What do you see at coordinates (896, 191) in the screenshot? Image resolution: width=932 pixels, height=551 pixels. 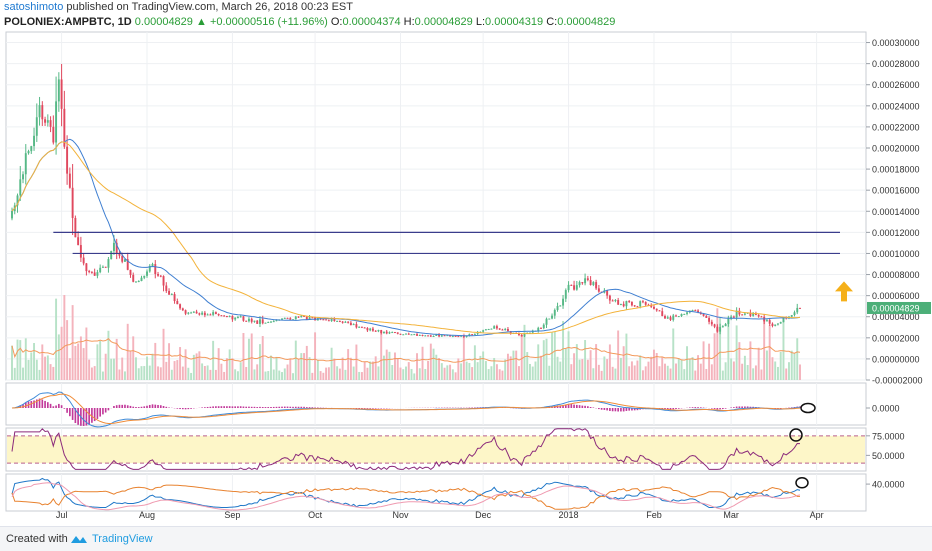 I see `price-tick-label: 0.00016000` at bounding box center [896, 191].